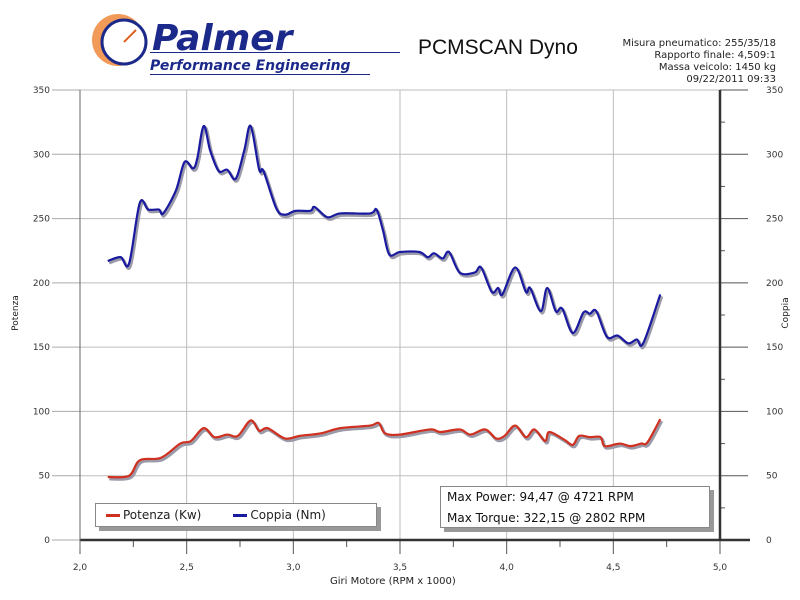  Describe the element at coordinates (250, 66) in the screenshot. I see `svg-text: Performance Engineering` at that location.